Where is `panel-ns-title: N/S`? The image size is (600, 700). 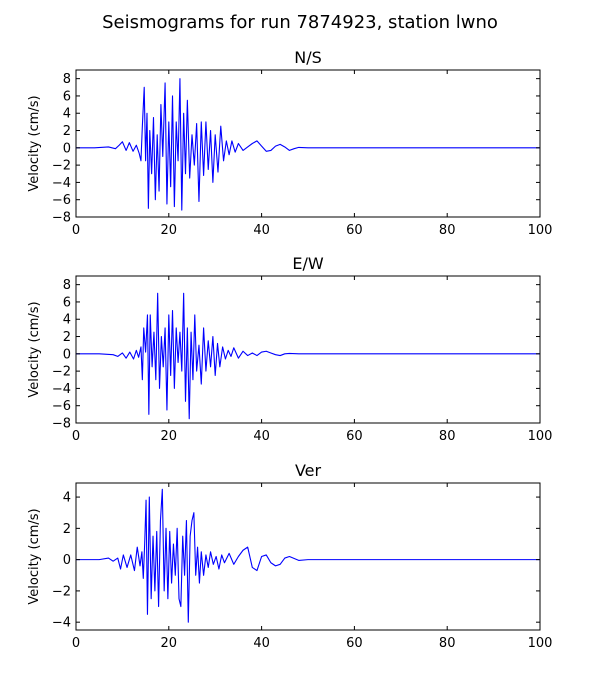 panel-ns-title: N/S is located at coordinates (308, 57).